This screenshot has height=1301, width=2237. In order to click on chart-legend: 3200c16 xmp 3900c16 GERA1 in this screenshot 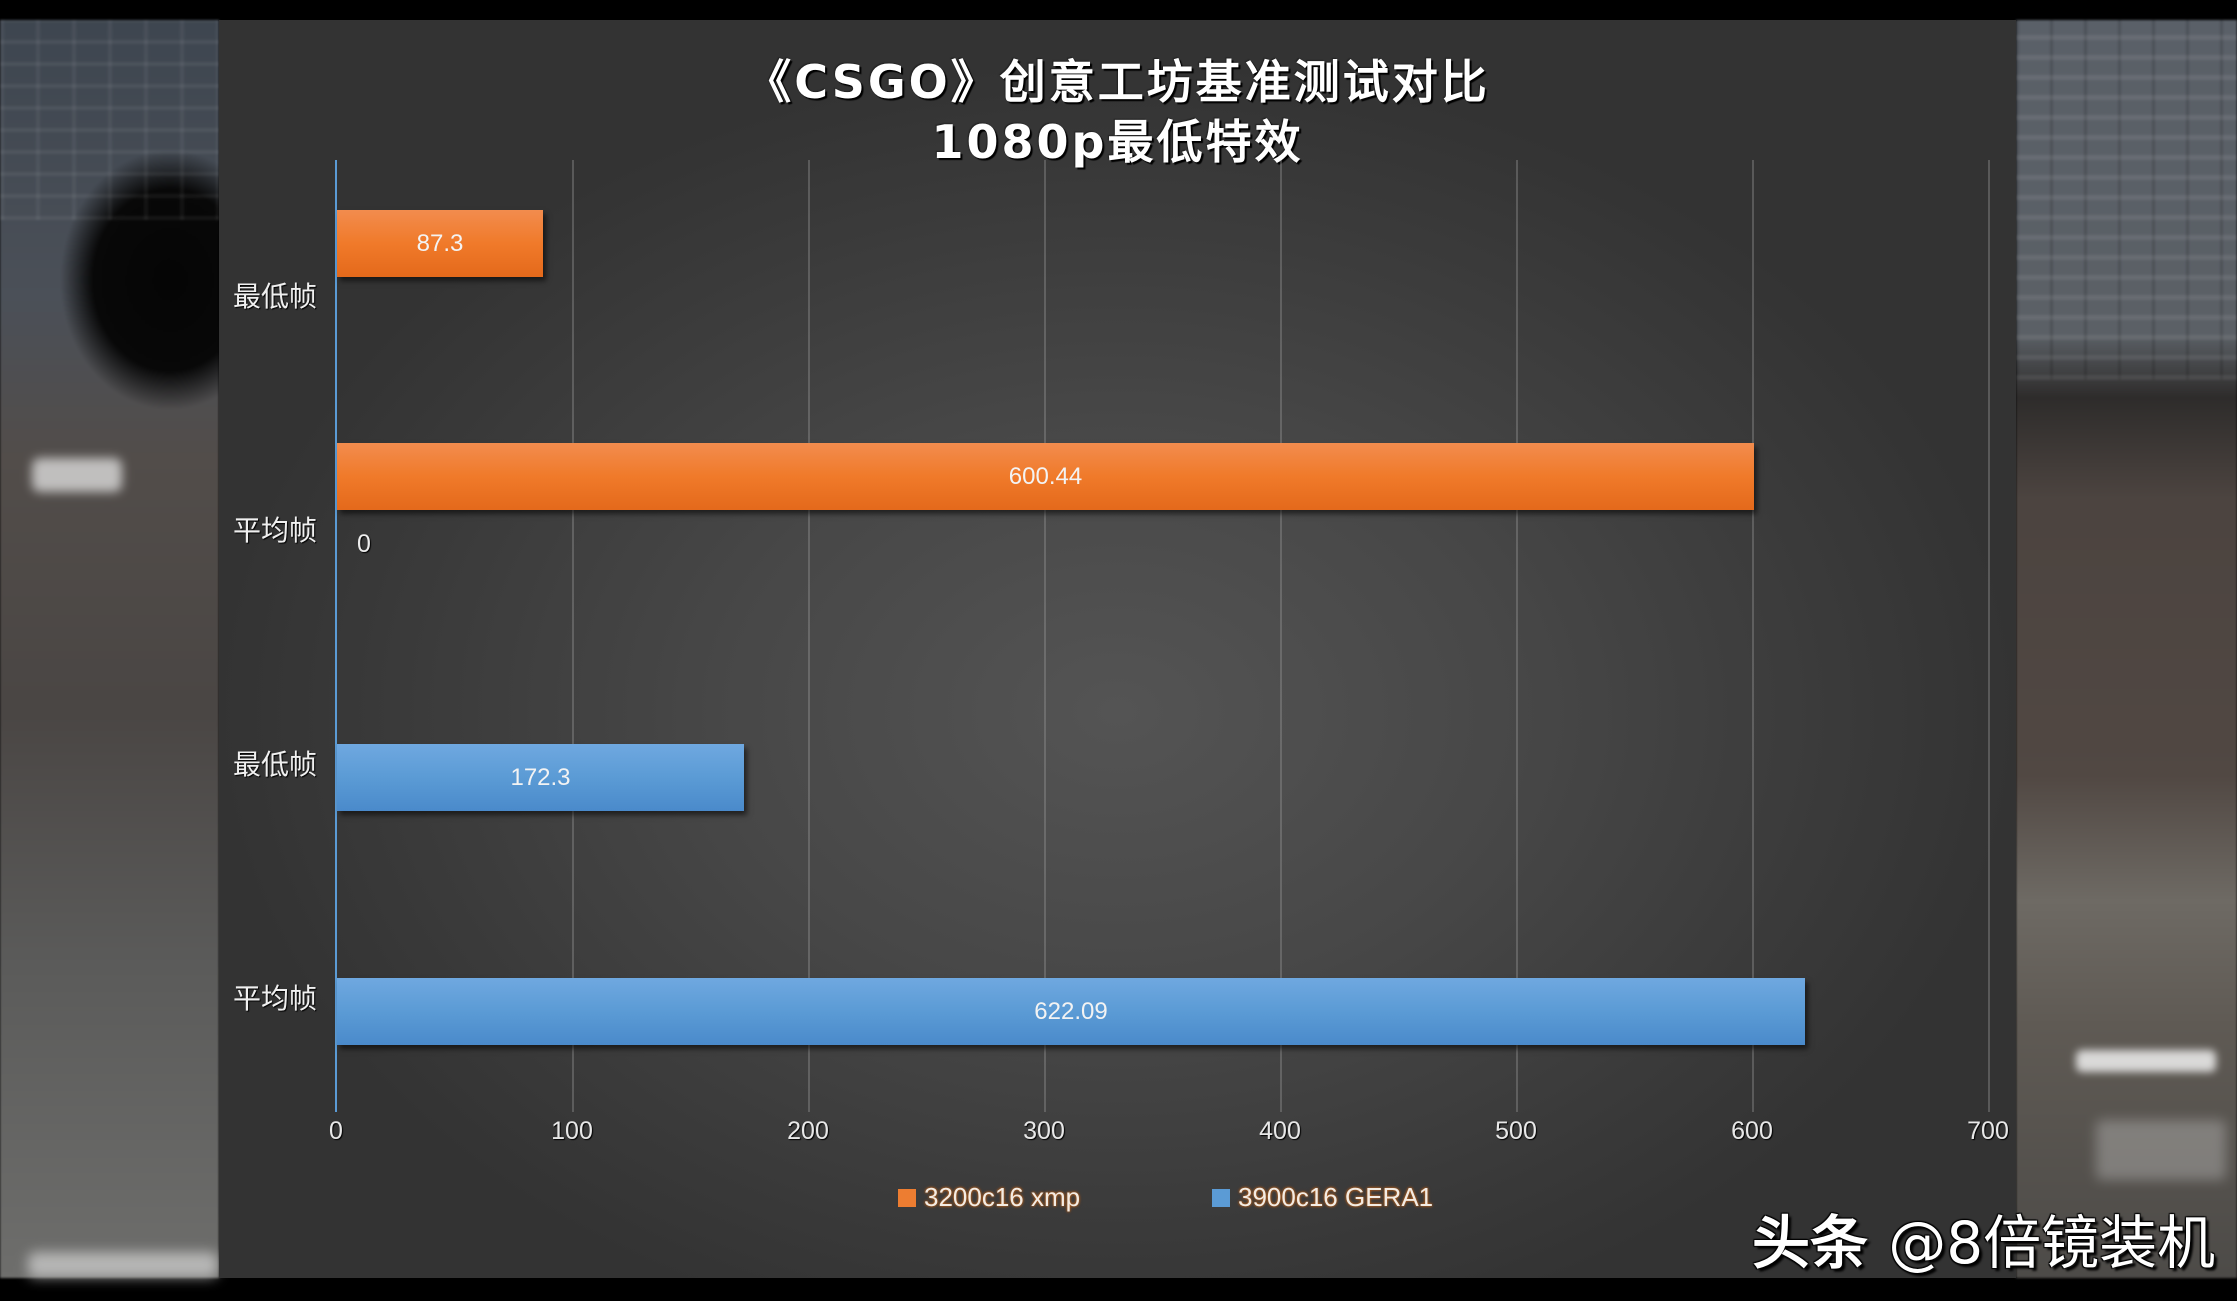, I will do `click(1117, 1200)`.